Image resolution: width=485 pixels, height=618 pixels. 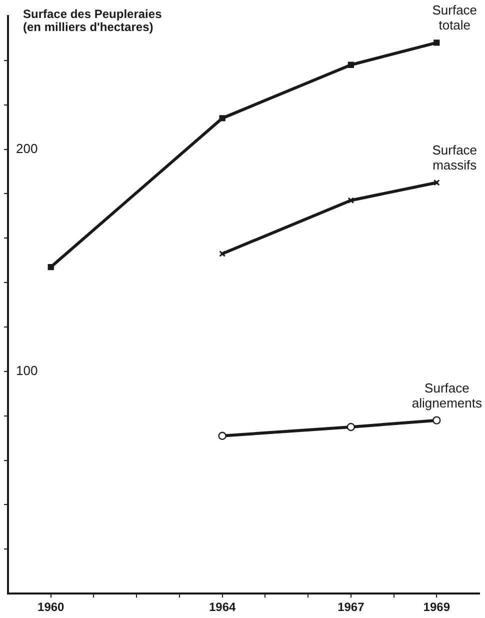 What do you see at coordinates (51, 607) in the screenshot?
I see `x-tick-label: 1960` at bounding box center [51, 607].